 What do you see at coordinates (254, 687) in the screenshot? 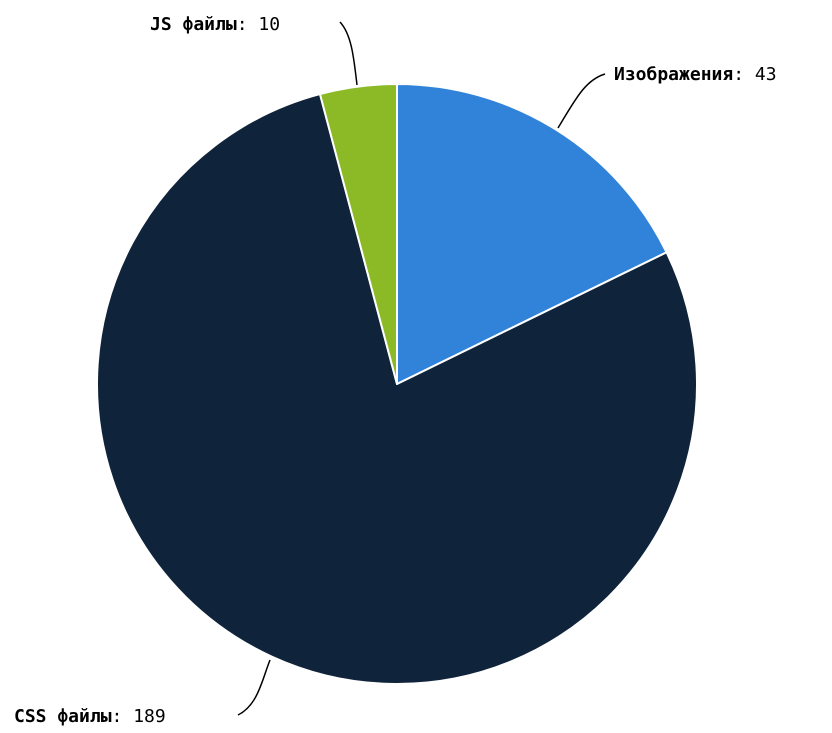
I see `label-connector-css-files` at bounding box center [254, 687].